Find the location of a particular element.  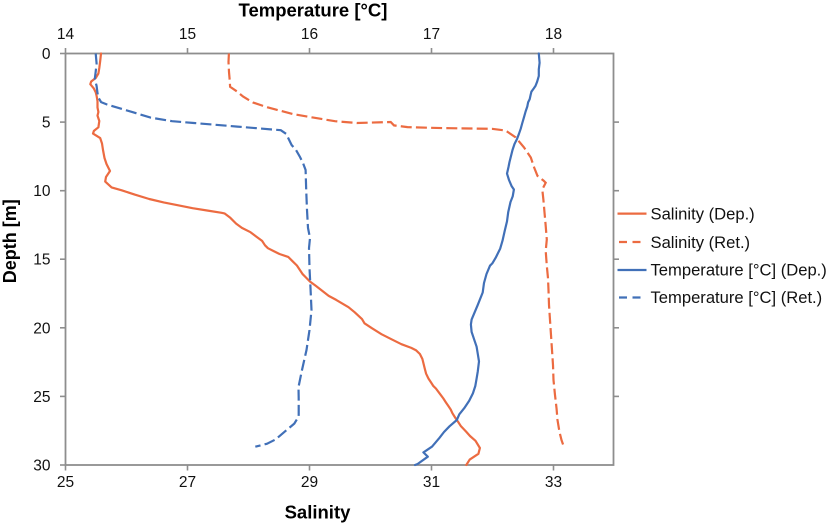

svg-text: 0 is located at coordinates (46, 54).